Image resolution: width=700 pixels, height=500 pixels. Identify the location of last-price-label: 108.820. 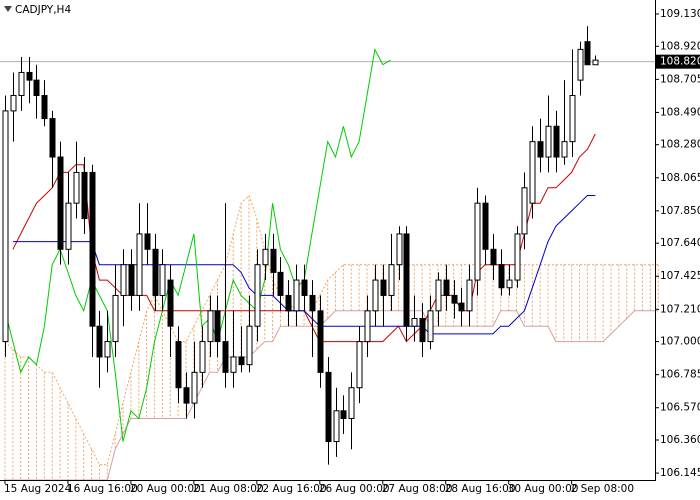
(680, 62).